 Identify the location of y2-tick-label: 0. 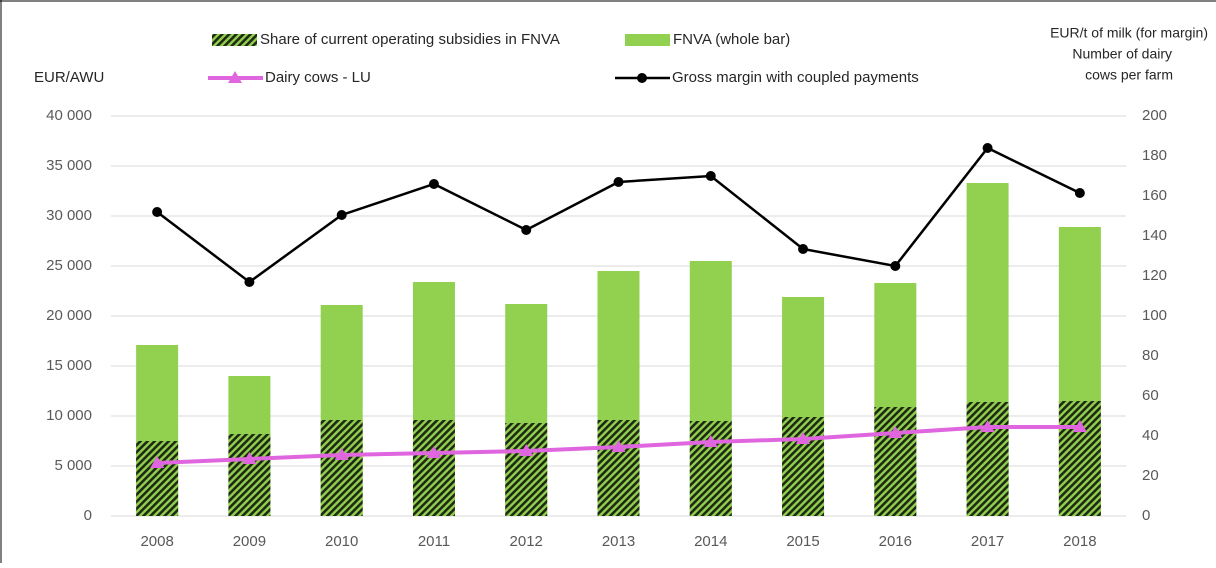
(1146, 515).